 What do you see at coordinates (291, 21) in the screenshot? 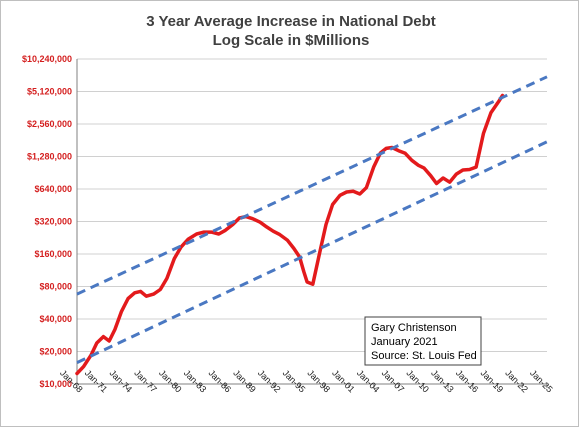
I see `chart-title: 3 Year Average Increase in National Debt` at bounding box center [291, 21].